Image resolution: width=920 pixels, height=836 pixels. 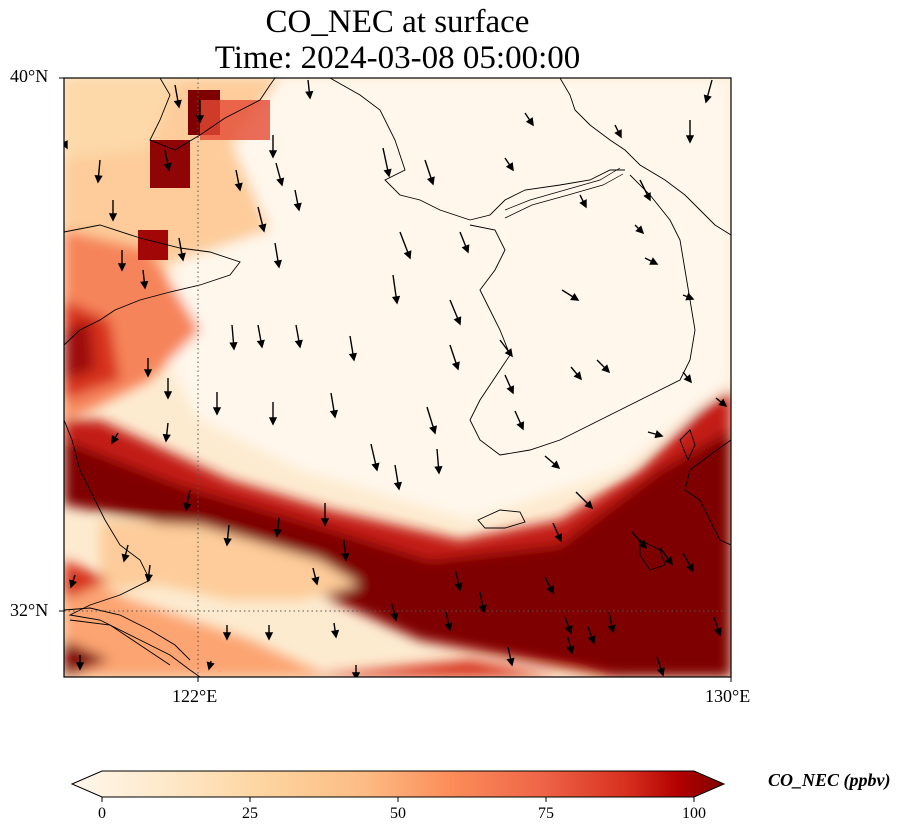 What do you see at coordinates (546, 813) in the screenshot?
I see `colorbar-tick-label: 75` at bounding box center [546, 813].